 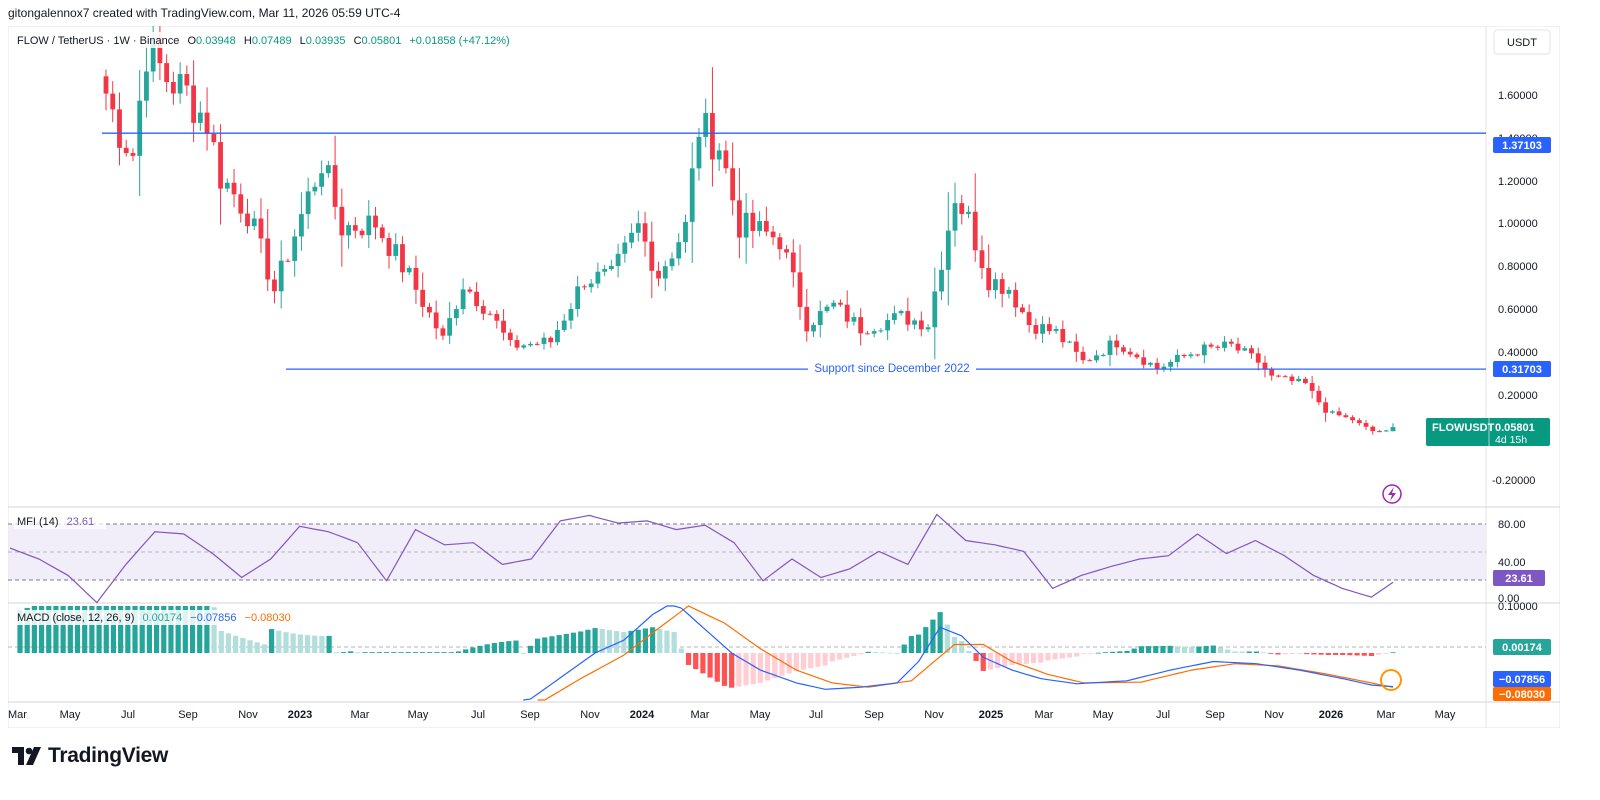 What do you see at coordinates (1518, 396) in the screenshot?
I see `price-tick: 0.20000` at bounding box center [1518, 396].